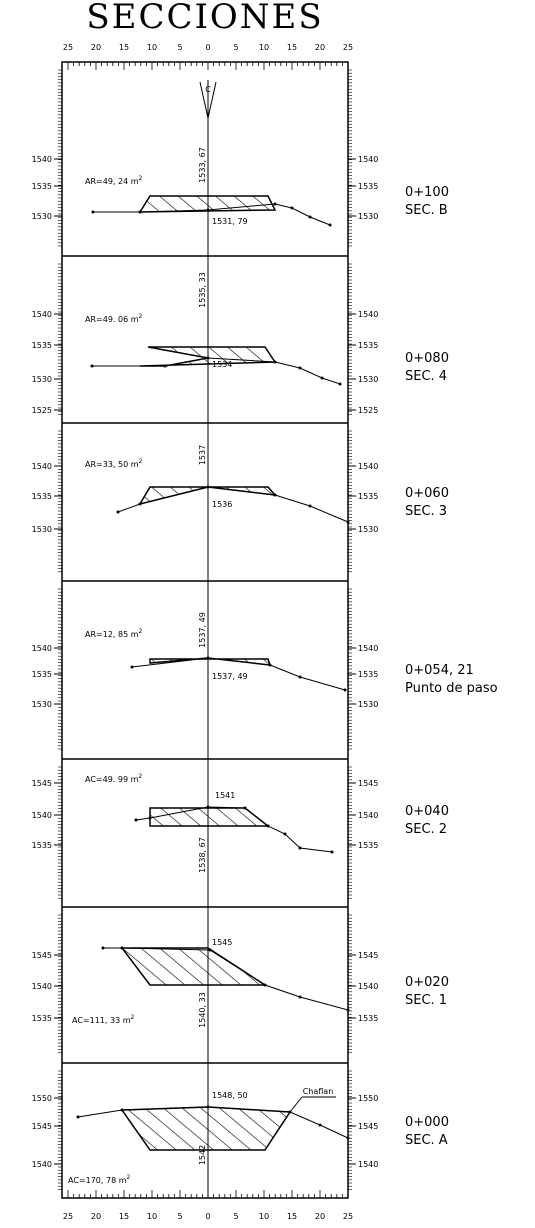 The width and height of the screenshot is (535, 1228). What do you see at coordinates (235, 47) in the screenshot?
I see `top-axis-label: 5` at bounding box center [235, 47].